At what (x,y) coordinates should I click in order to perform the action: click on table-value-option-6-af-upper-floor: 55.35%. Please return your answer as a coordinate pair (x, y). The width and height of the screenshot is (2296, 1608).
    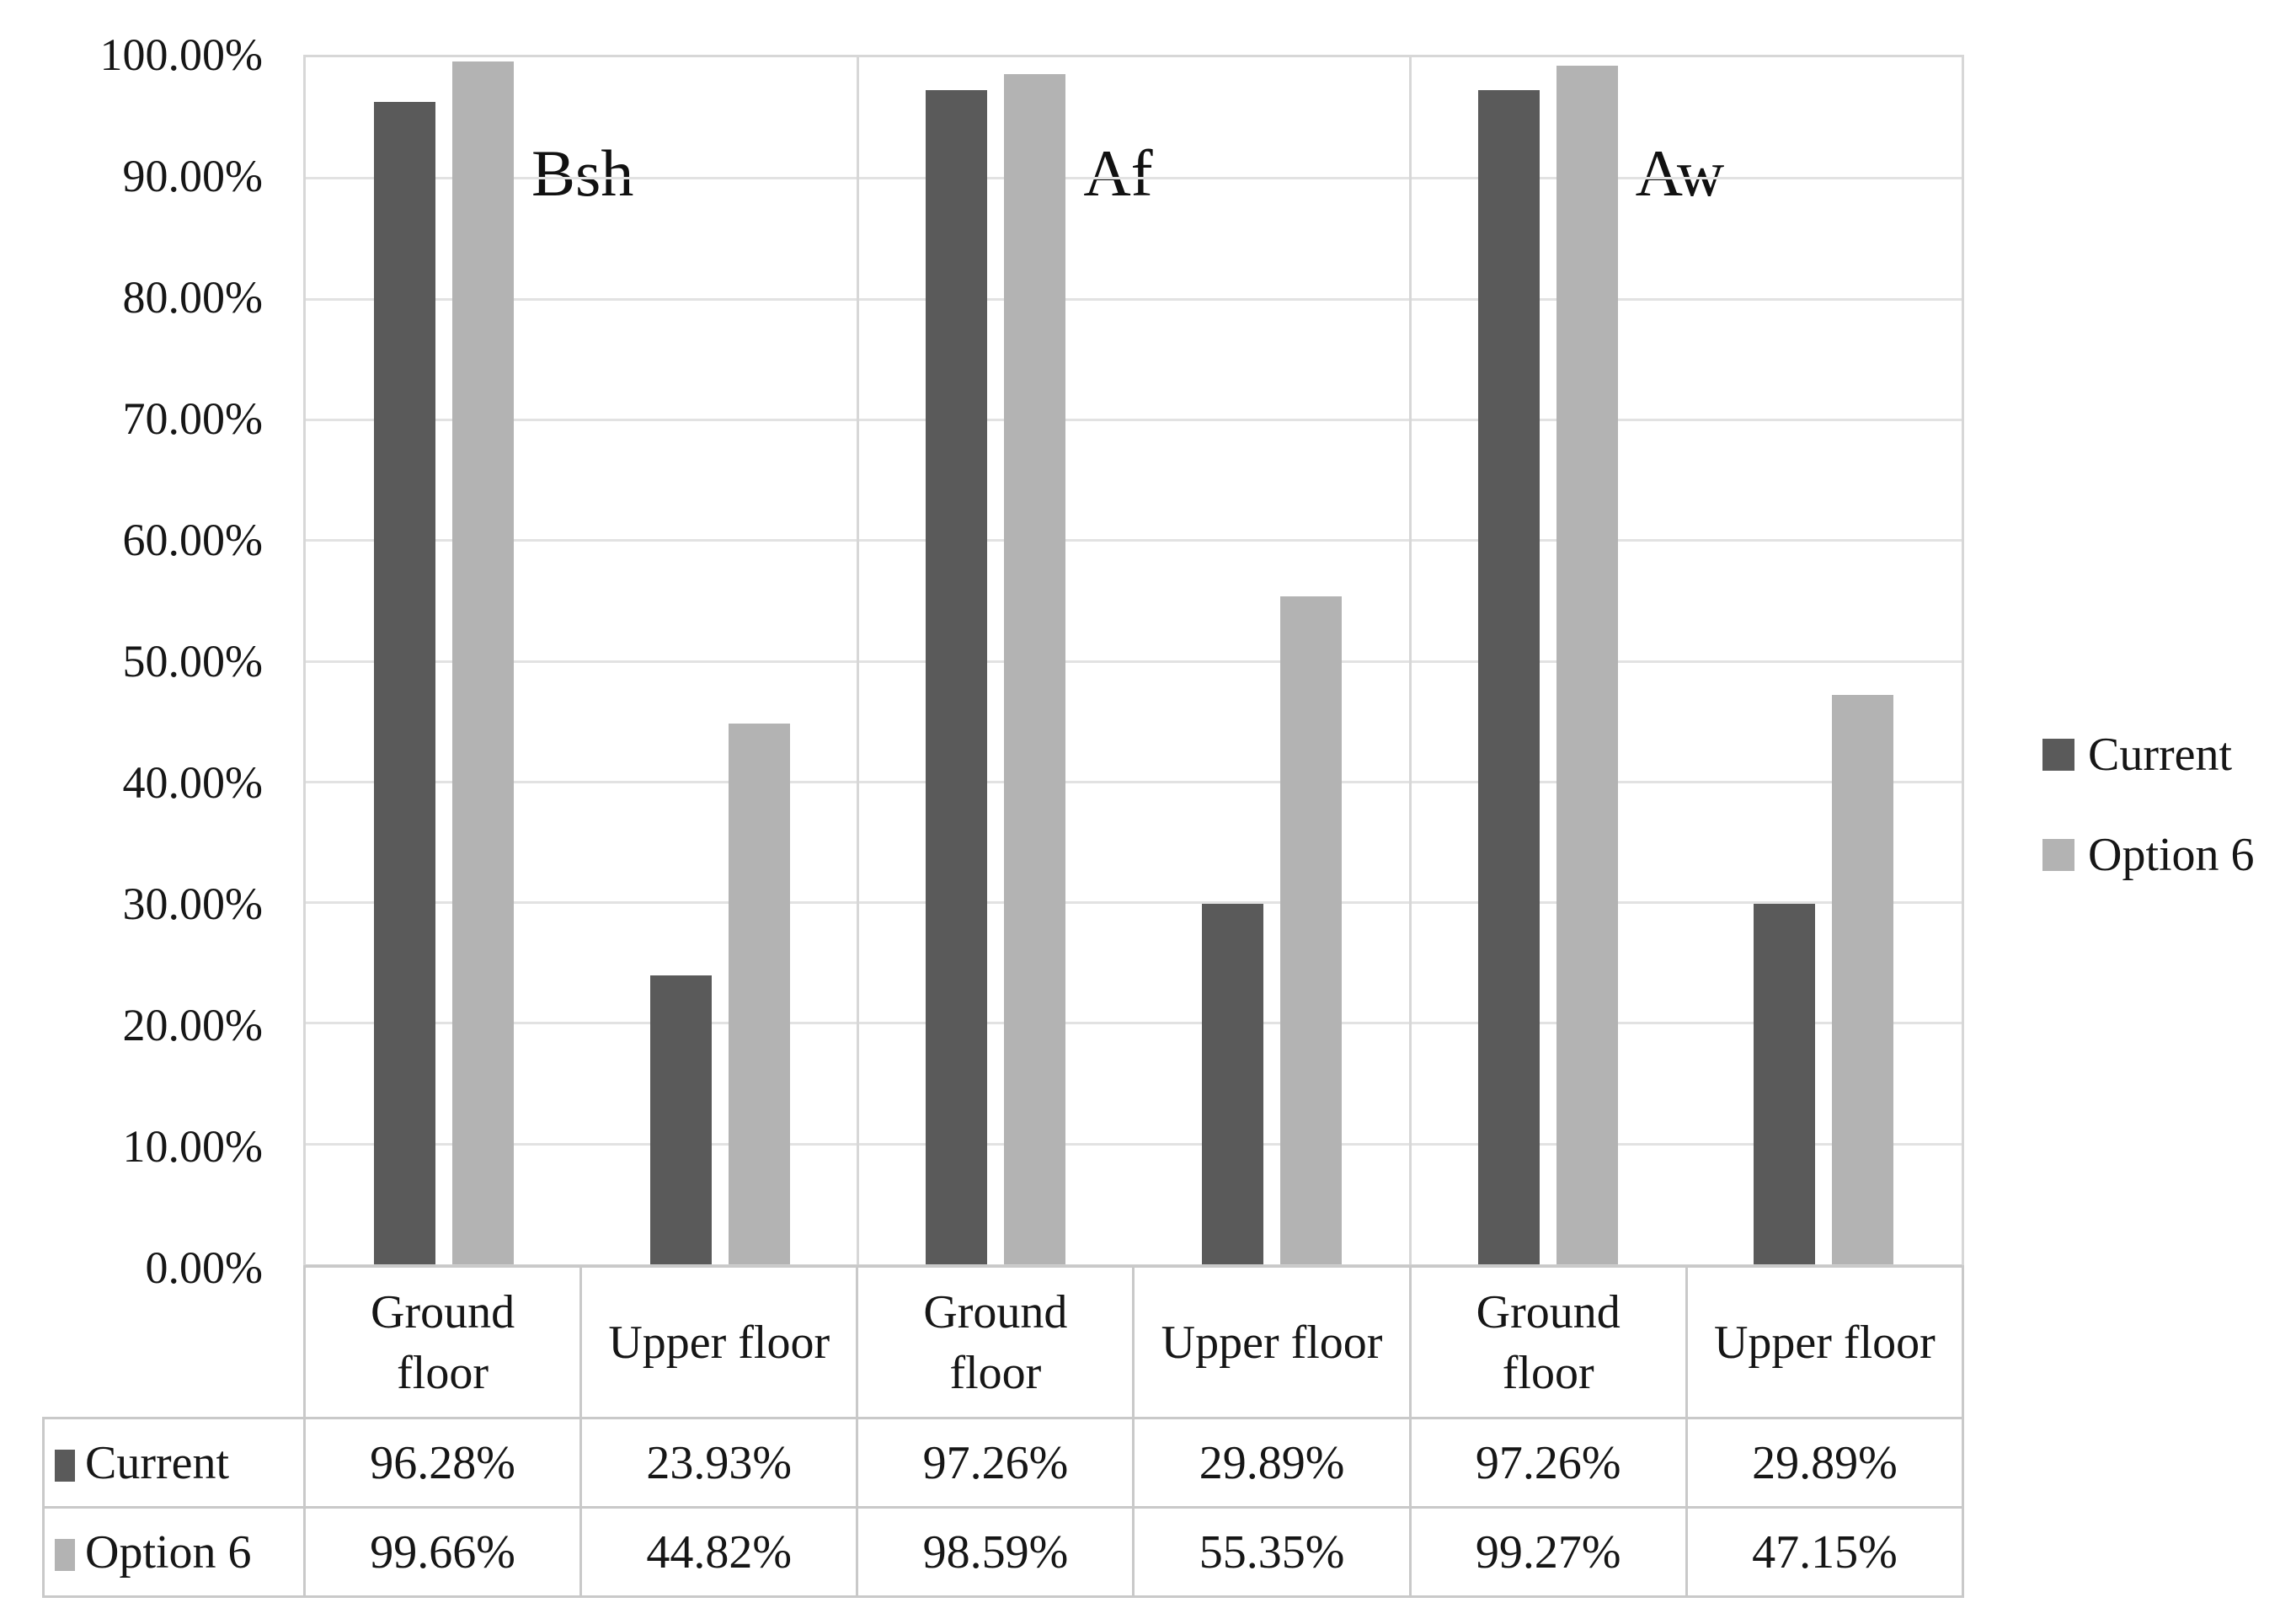
    Looking at the image, I should click on (1272, 1552).